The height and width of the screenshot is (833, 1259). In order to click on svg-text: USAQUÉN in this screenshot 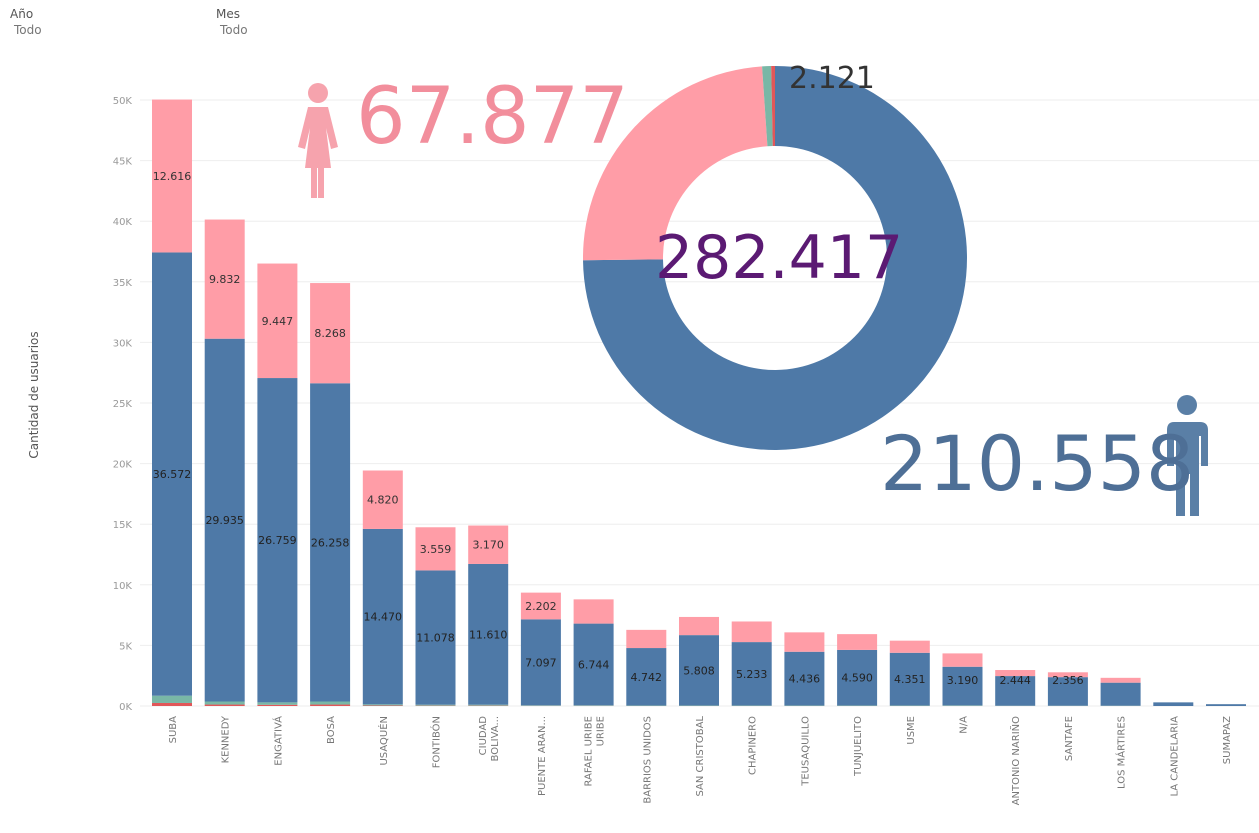, I will do `click(383, 741)`.